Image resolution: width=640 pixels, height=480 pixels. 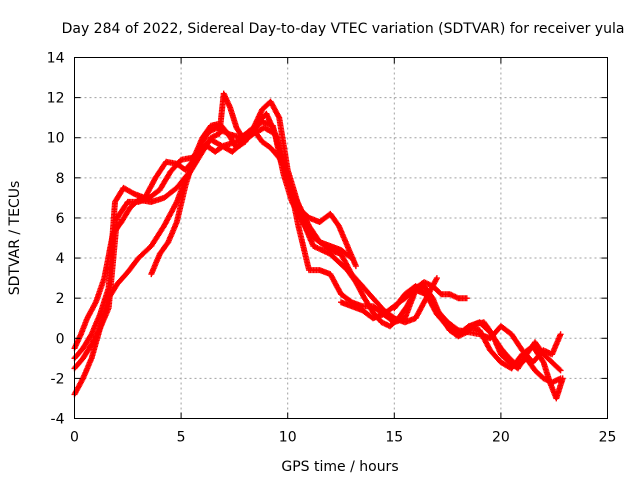 What do you see at coordinates (15, 238) in the screenshot?
I see `y-axis-label: SDTVAR / TECUs` at bounding box center [15, 238].